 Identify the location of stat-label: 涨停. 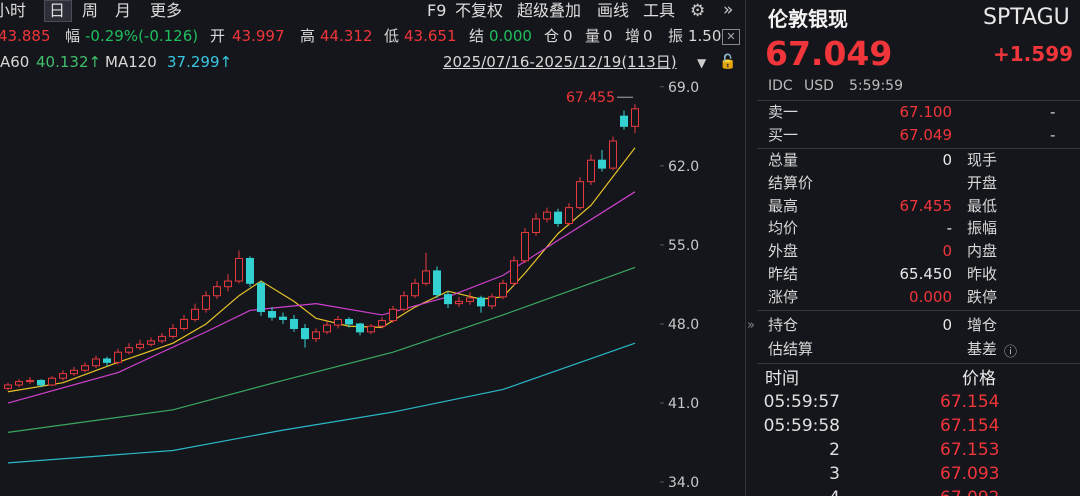
(783, 296).